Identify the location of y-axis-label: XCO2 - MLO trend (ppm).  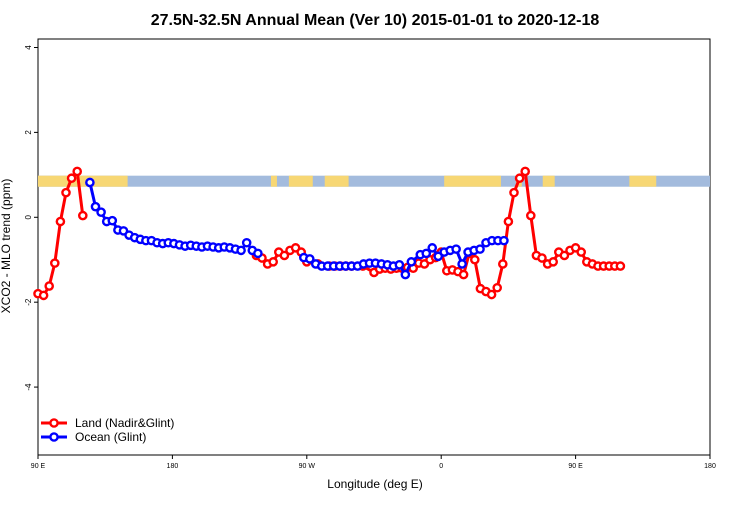
(6, 246).